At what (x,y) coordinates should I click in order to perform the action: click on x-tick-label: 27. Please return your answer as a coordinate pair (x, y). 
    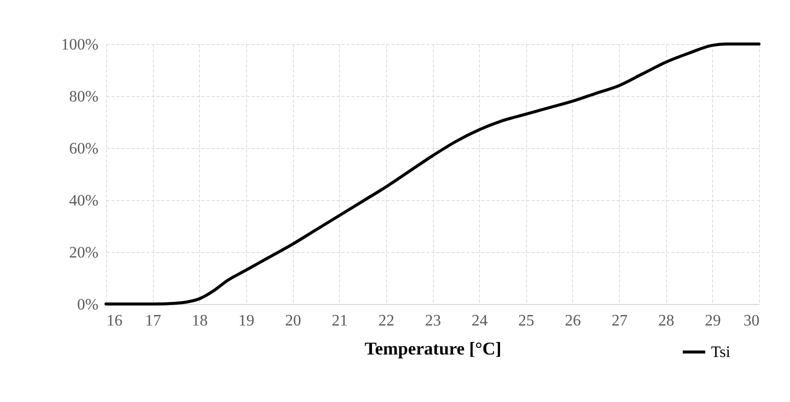
    Looking at the image, I should click on (620, 321).